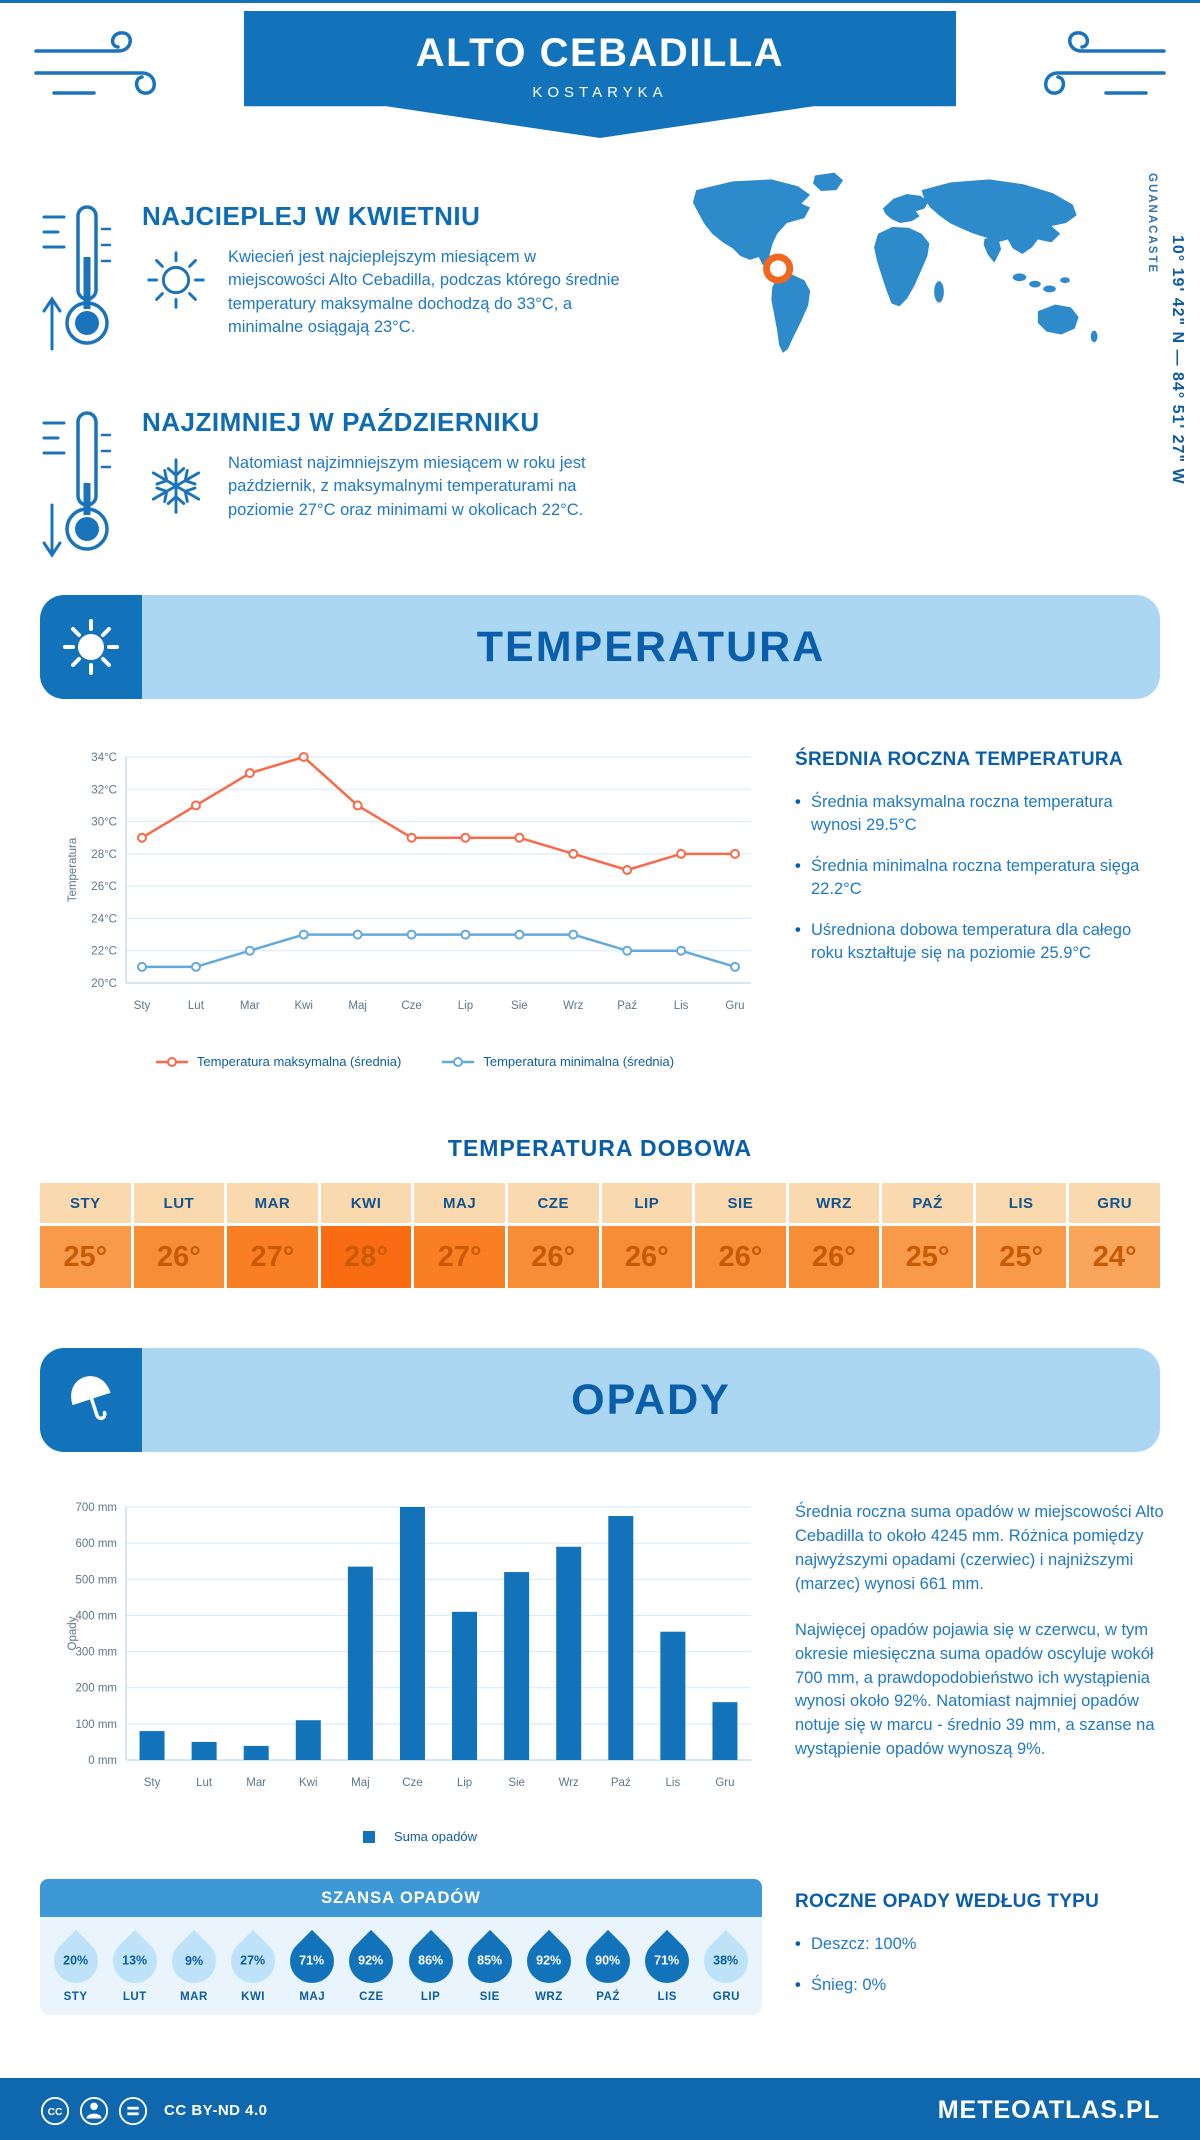  I want to click on y-tick-label: 600 mm, so click(96, 1544).